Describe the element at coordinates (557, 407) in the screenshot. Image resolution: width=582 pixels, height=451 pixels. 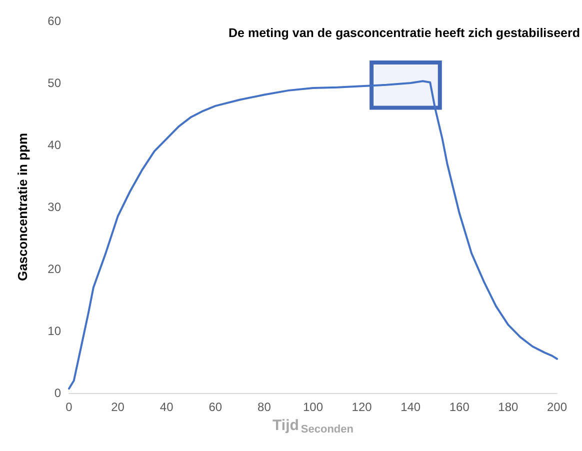
I see `x-tick-label: 200` at that location.